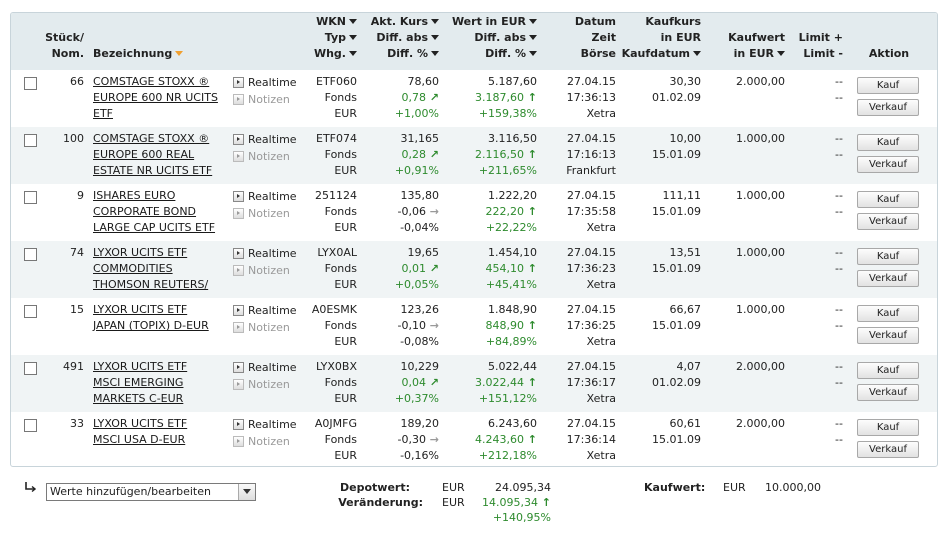 The height and width of the screenshot is (534, 949). I want to click on row-qty: 66, so click(77, 81).